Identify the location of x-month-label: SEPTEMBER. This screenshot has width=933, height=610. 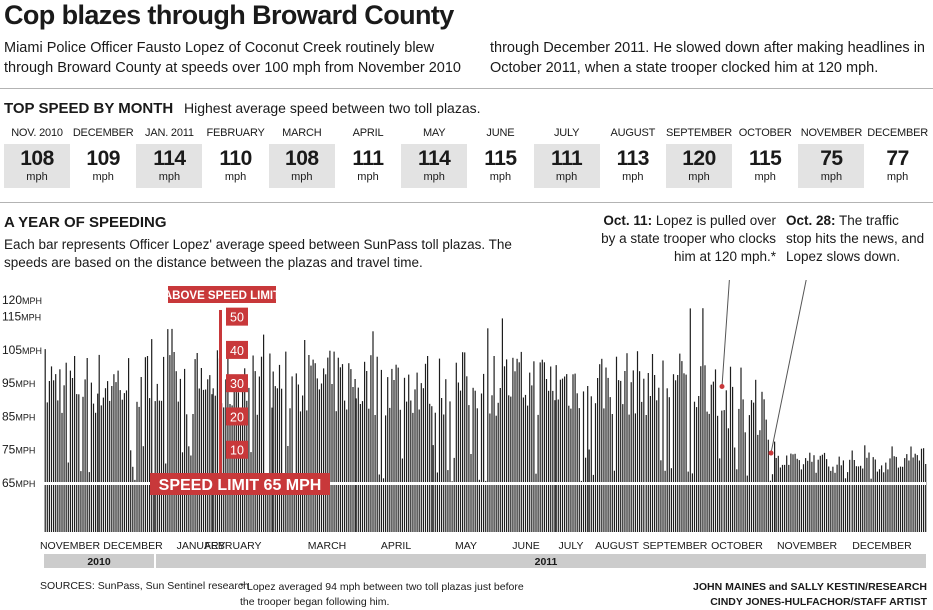
(675, 546).